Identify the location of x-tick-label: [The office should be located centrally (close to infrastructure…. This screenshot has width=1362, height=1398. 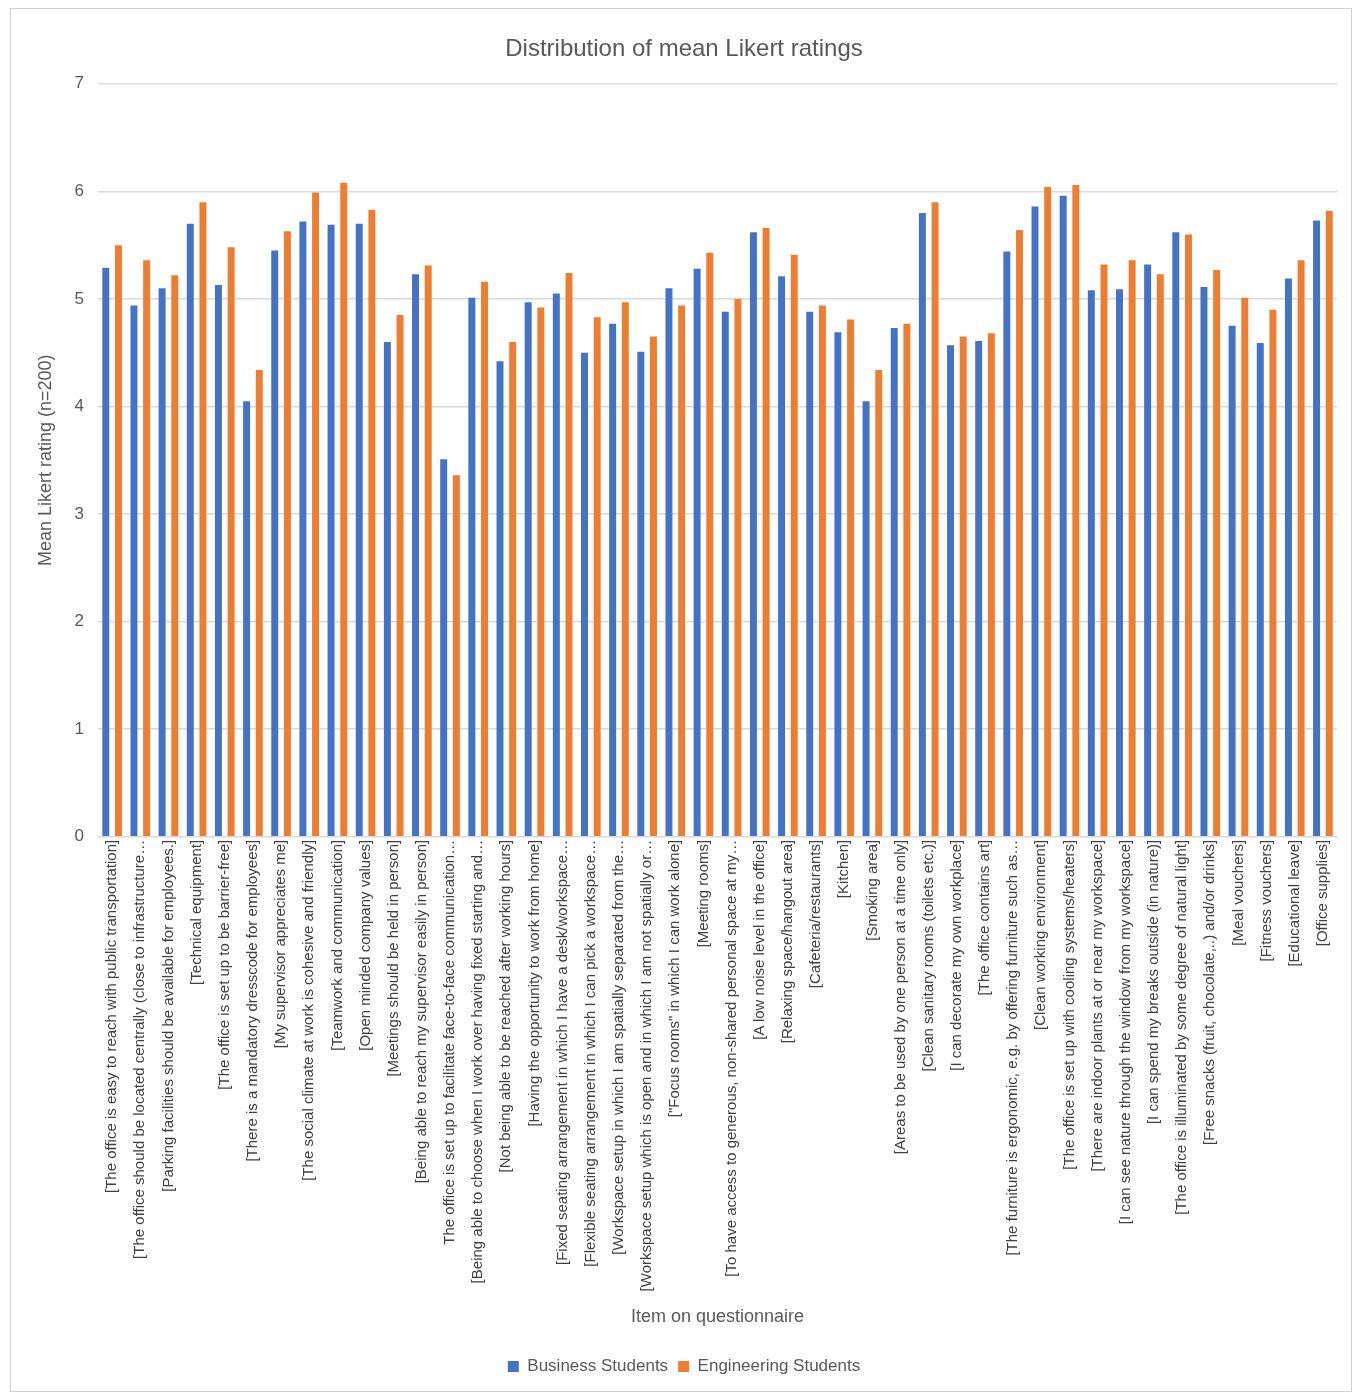
(139, 1049).